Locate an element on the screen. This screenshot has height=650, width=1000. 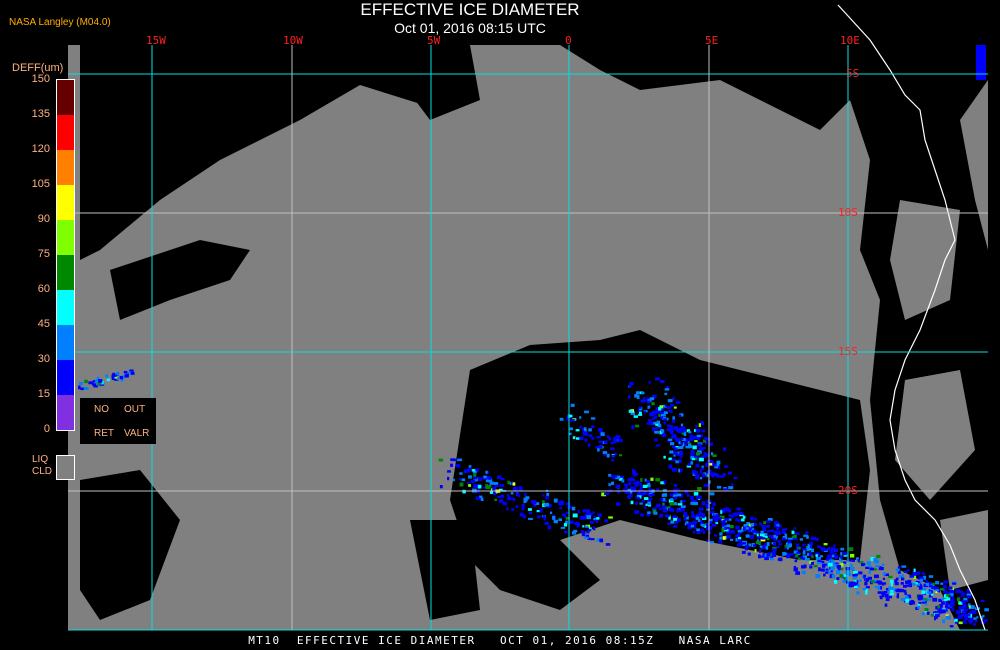
land-cloud-patches is located at coordinates (939, 395).